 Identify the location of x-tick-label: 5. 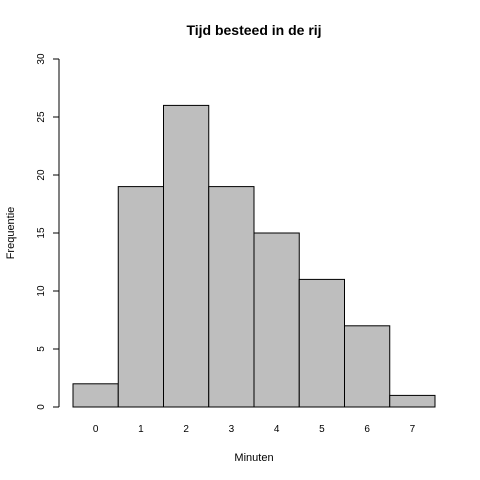
(322, 429).